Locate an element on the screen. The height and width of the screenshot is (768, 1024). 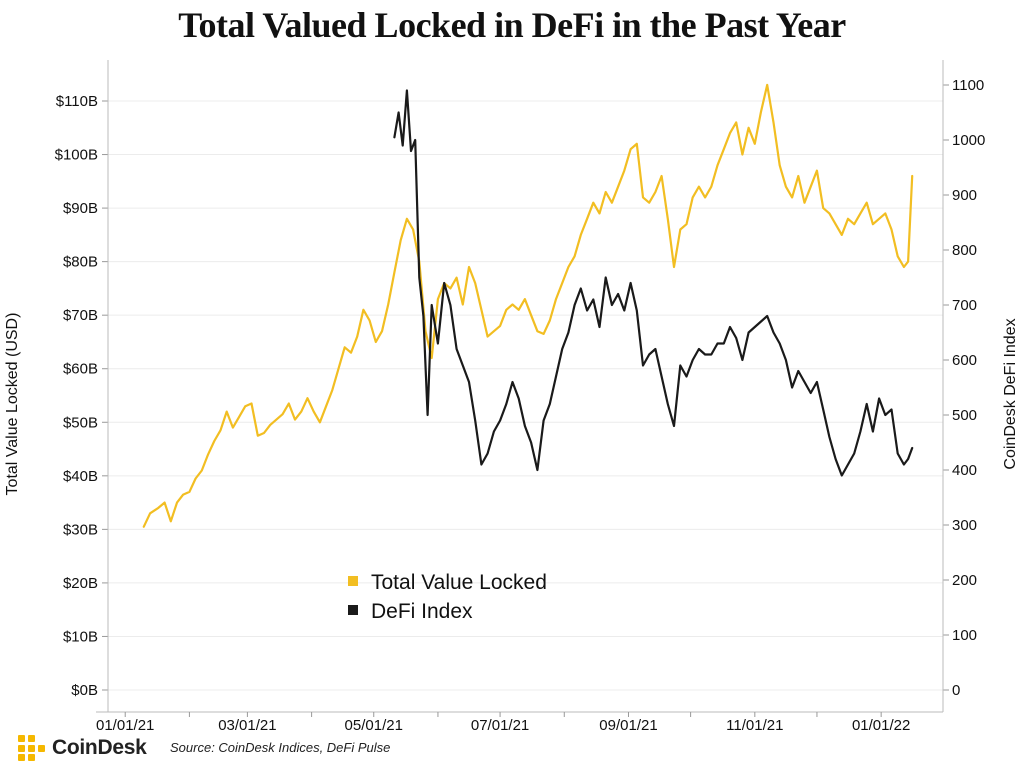
y-tick-label: $80B is located at coordinates (80, 262).